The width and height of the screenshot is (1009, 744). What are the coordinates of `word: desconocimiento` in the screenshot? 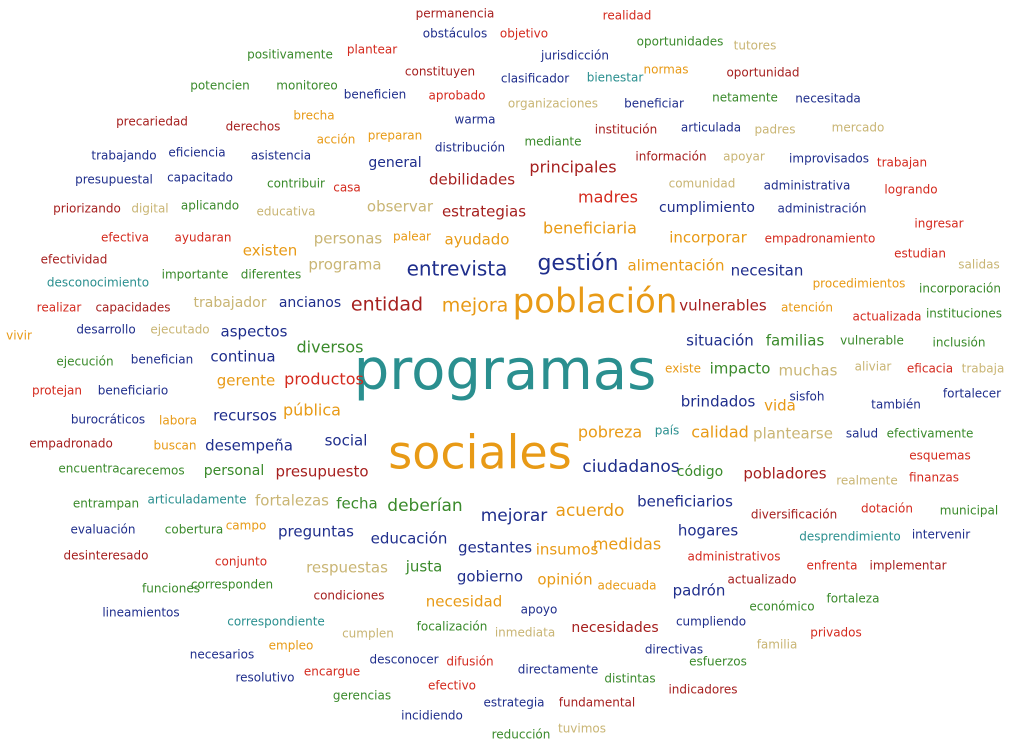 It's located at (98, 283).